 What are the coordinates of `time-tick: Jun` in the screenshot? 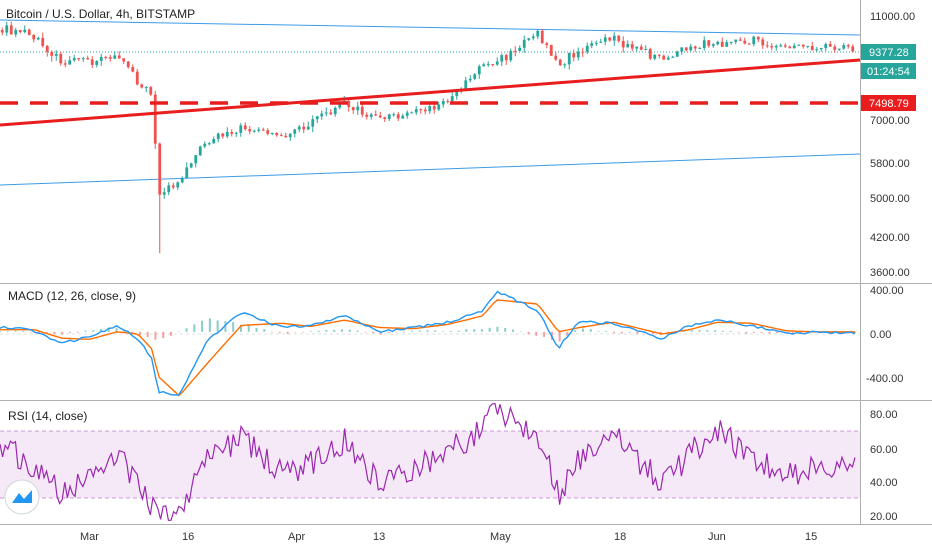 It's located at (717, 537).